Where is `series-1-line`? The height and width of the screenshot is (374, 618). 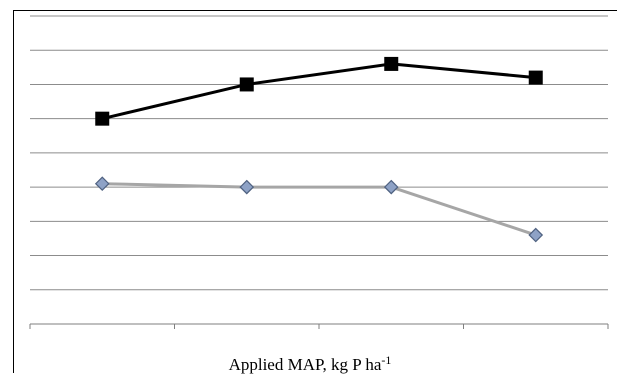 series-1-line is located at coordinates (318, 91).